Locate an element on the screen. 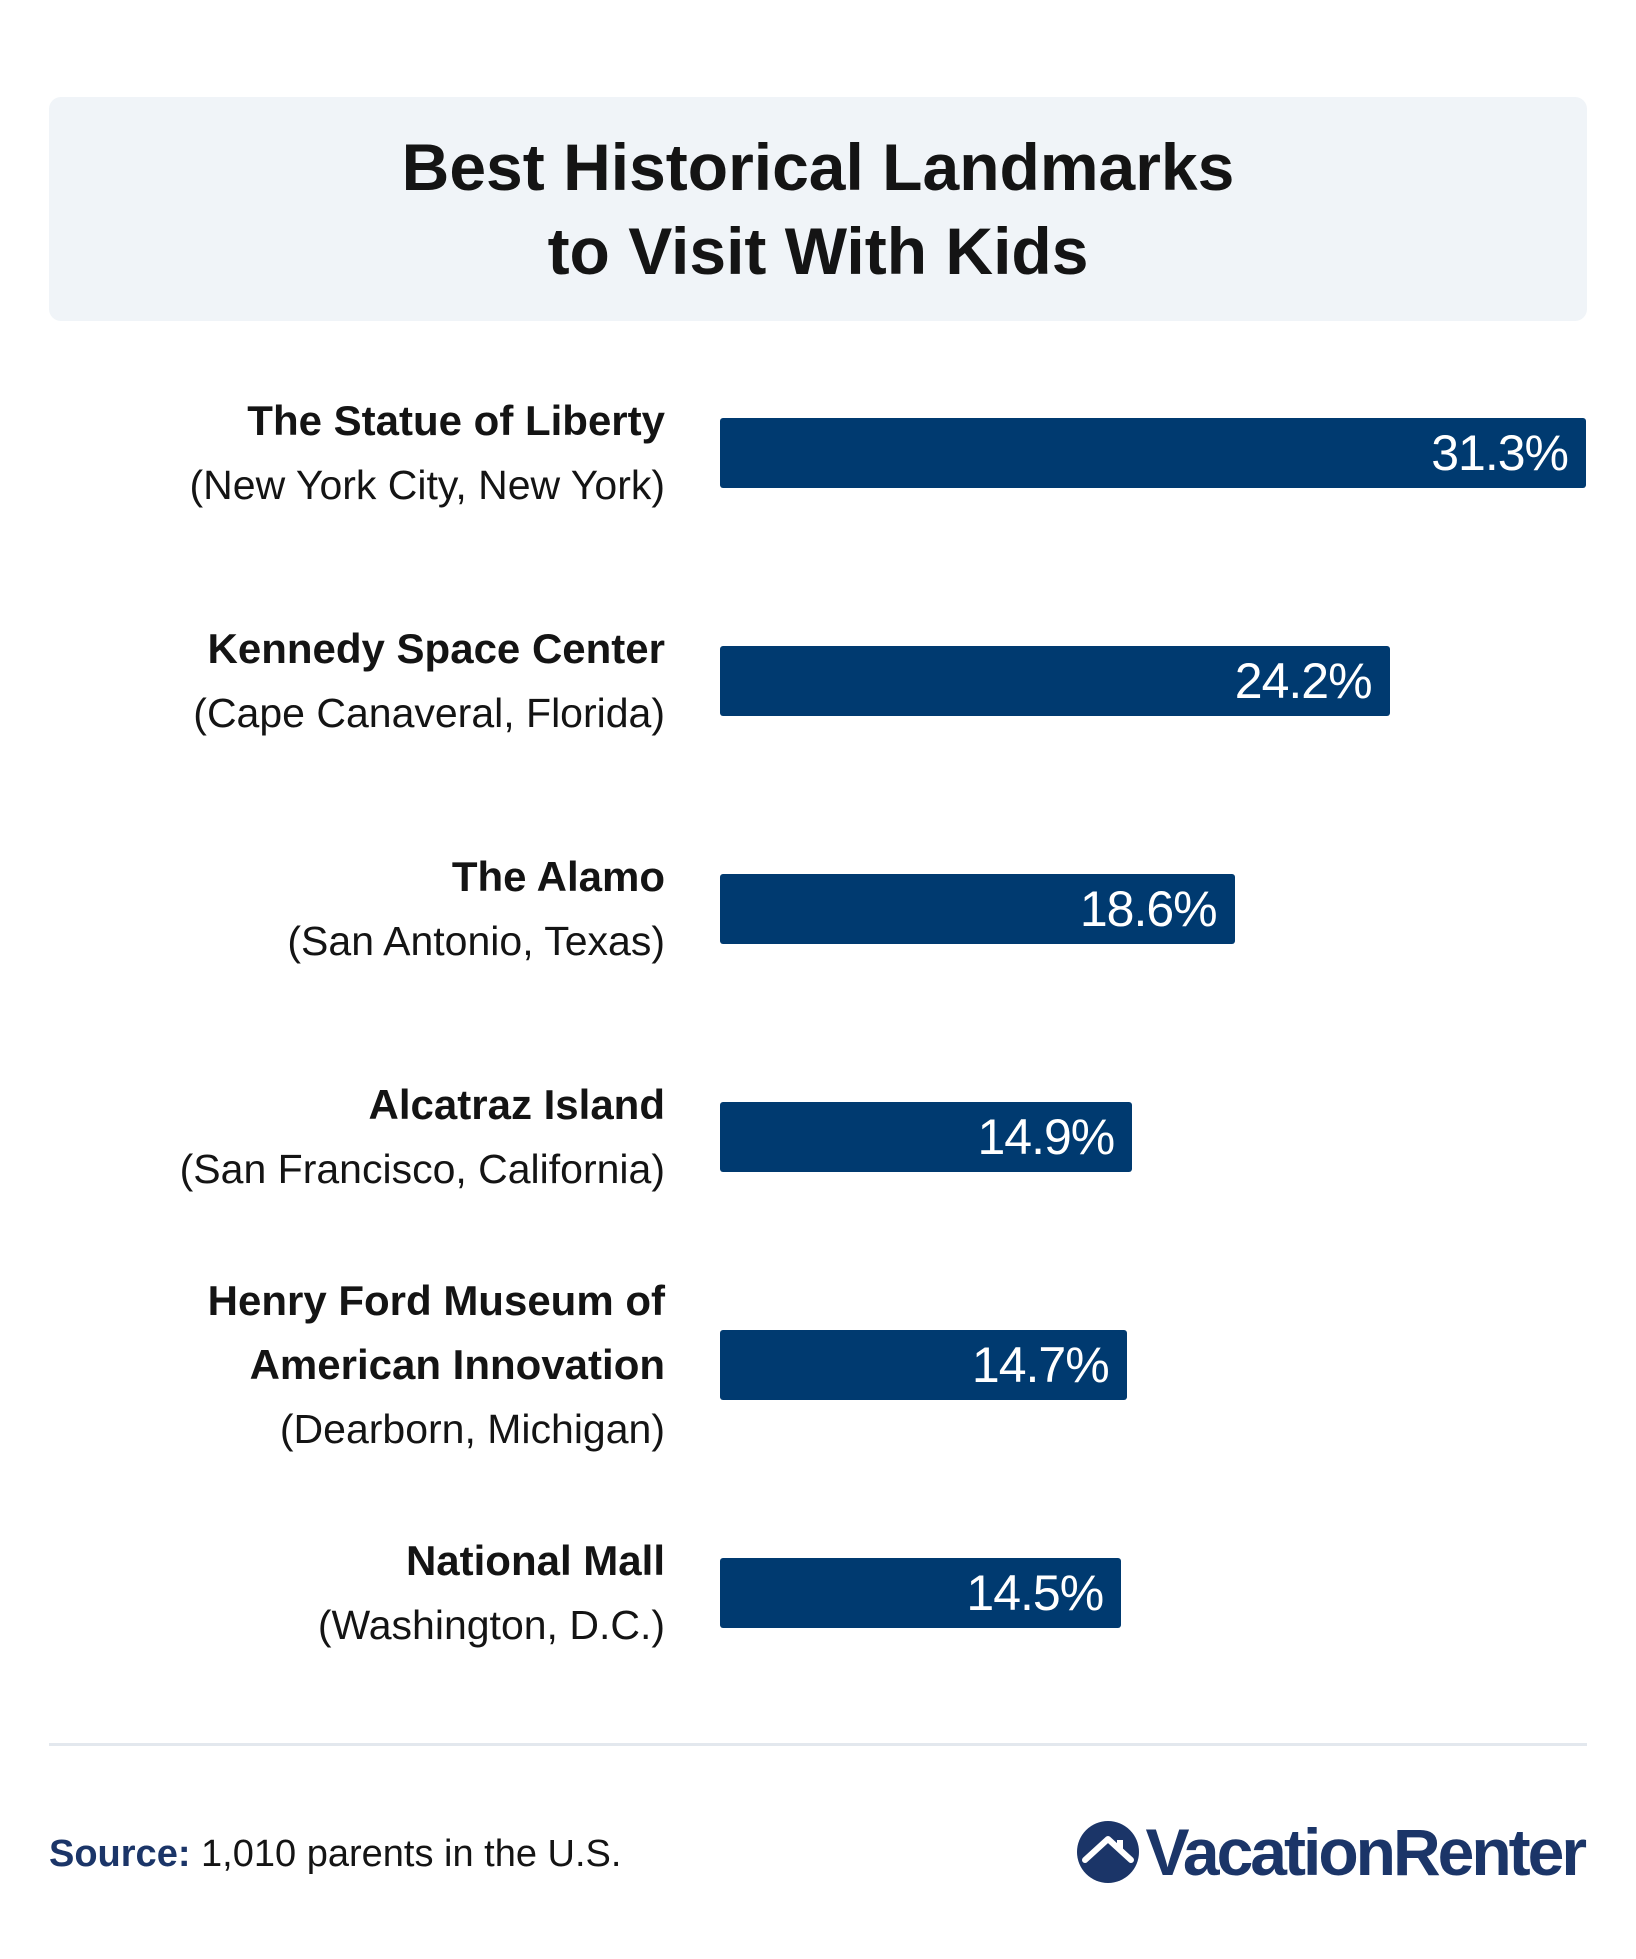  bar-value-label: 24.2% is located at coordinates (1303, 681).